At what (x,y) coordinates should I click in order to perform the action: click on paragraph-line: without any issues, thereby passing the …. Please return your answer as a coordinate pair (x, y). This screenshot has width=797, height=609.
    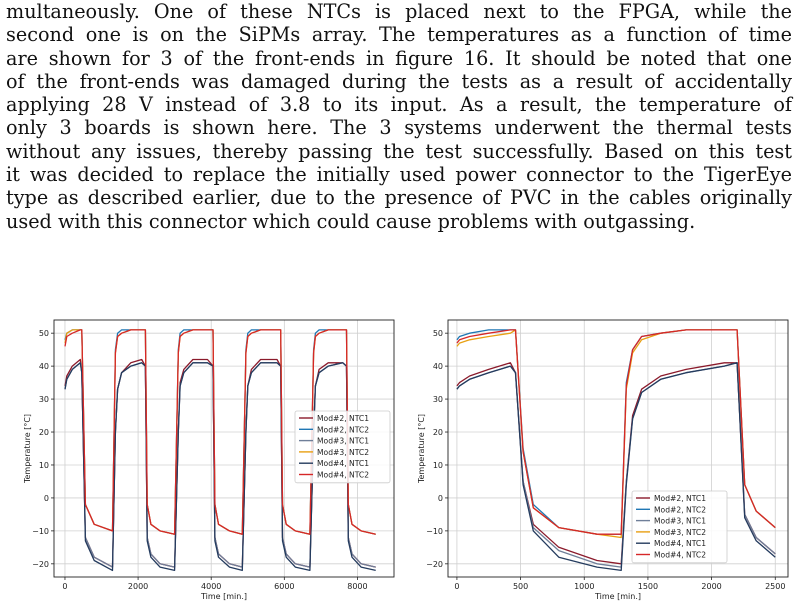
    Looking at the image, I should click on (399, 151).